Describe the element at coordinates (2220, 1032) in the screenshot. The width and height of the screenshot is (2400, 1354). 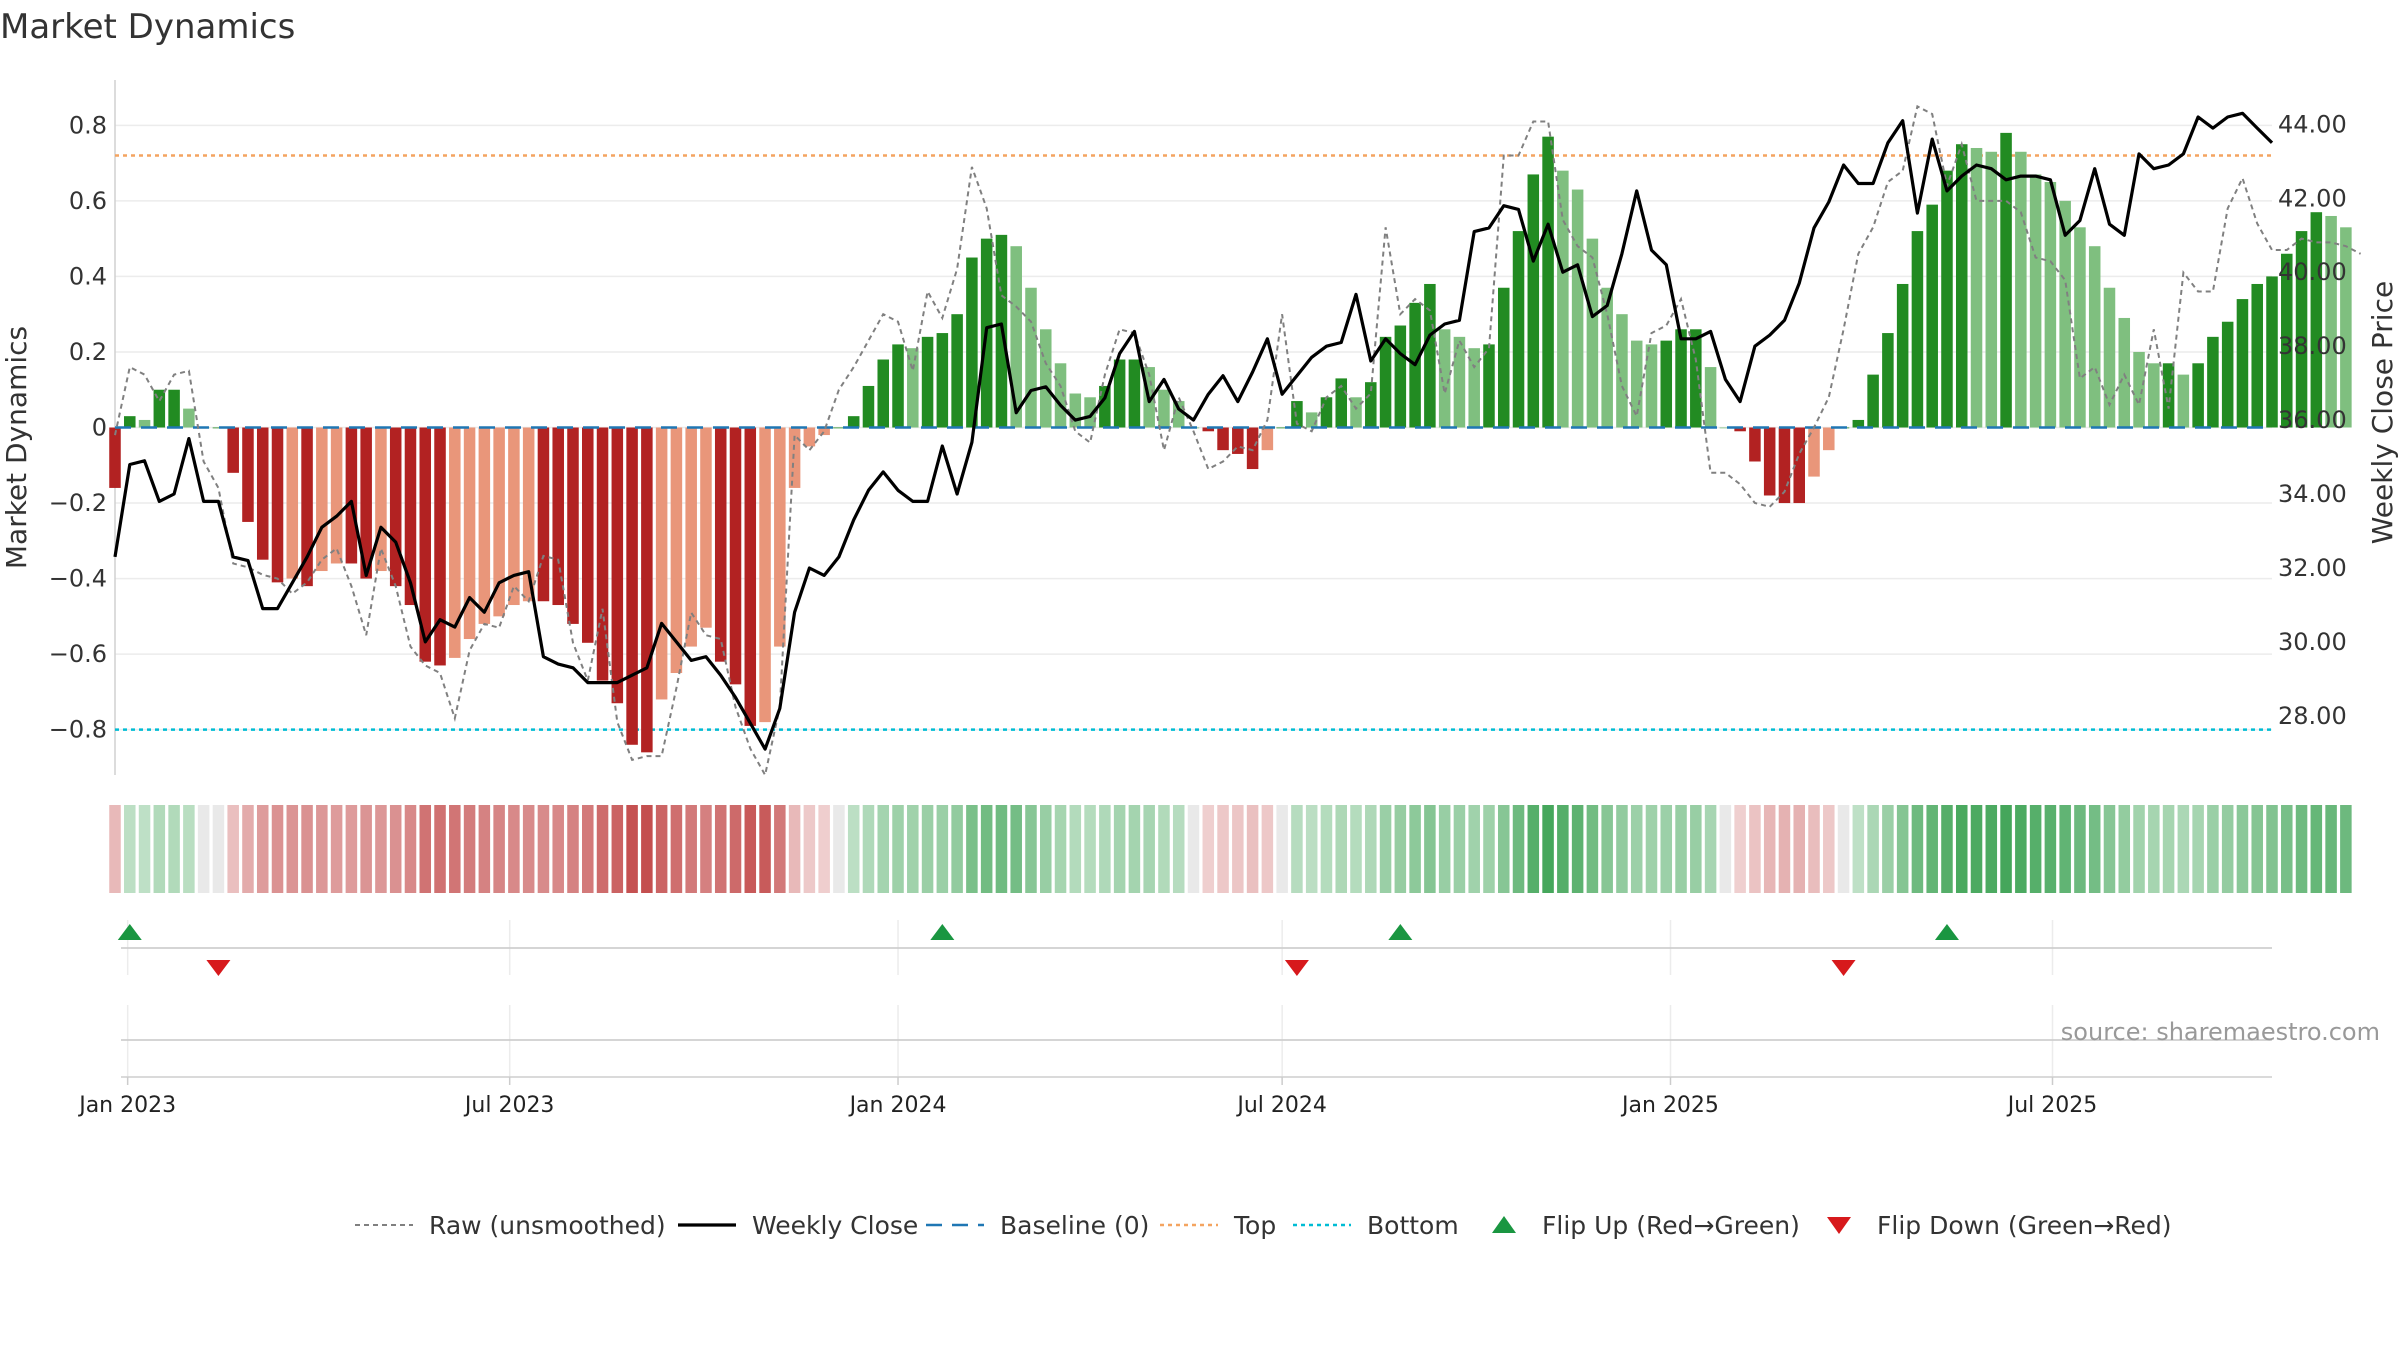
I see `source-note: source: sharemaestro.com` at that location.